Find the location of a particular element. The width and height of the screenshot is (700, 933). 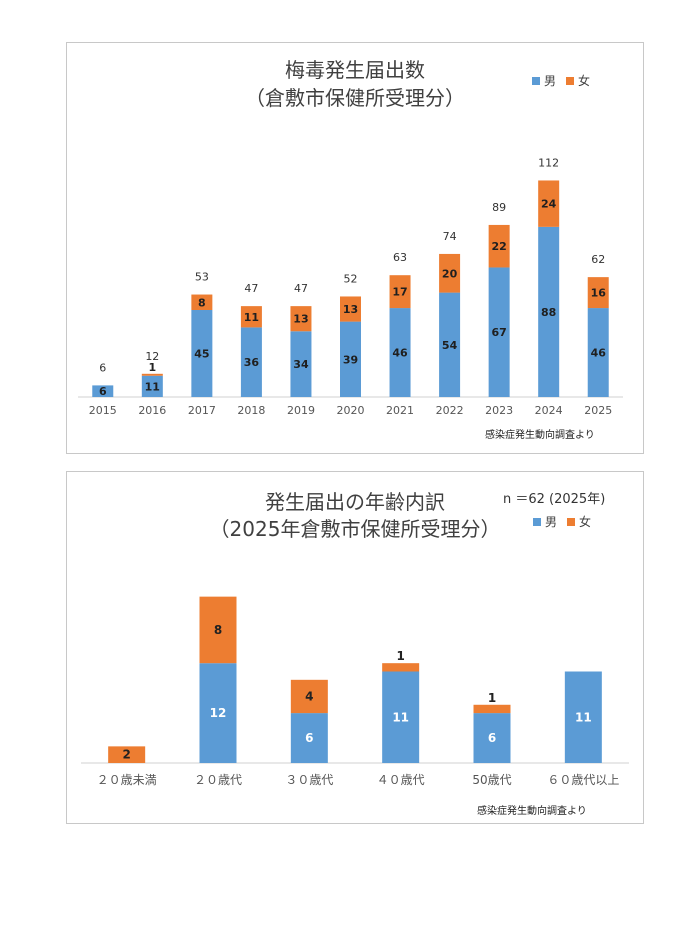

data-label-female-5: 13 is located at coordinates (350, 309).